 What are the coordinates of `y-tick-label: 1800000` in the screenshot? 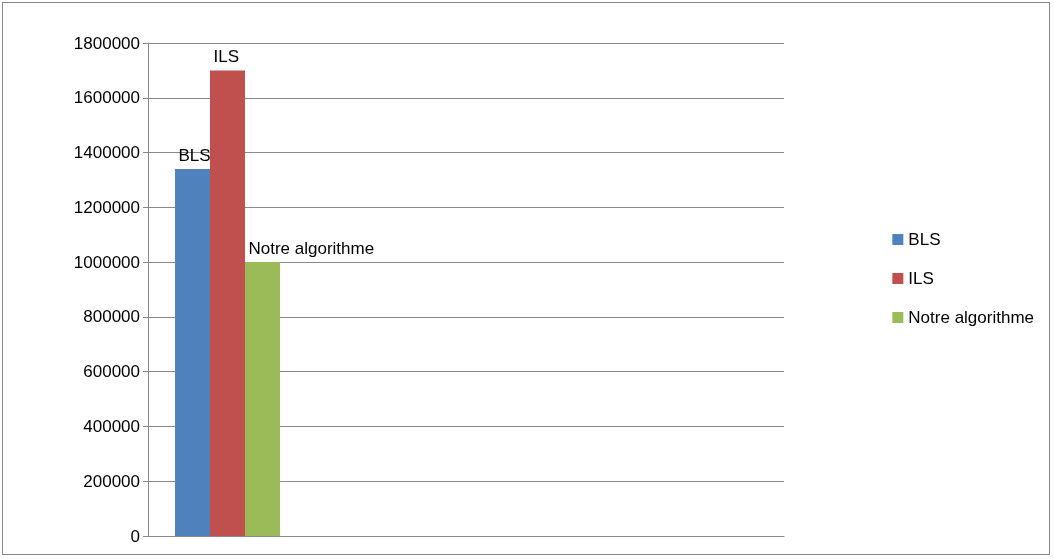 It's located at (106, 43).